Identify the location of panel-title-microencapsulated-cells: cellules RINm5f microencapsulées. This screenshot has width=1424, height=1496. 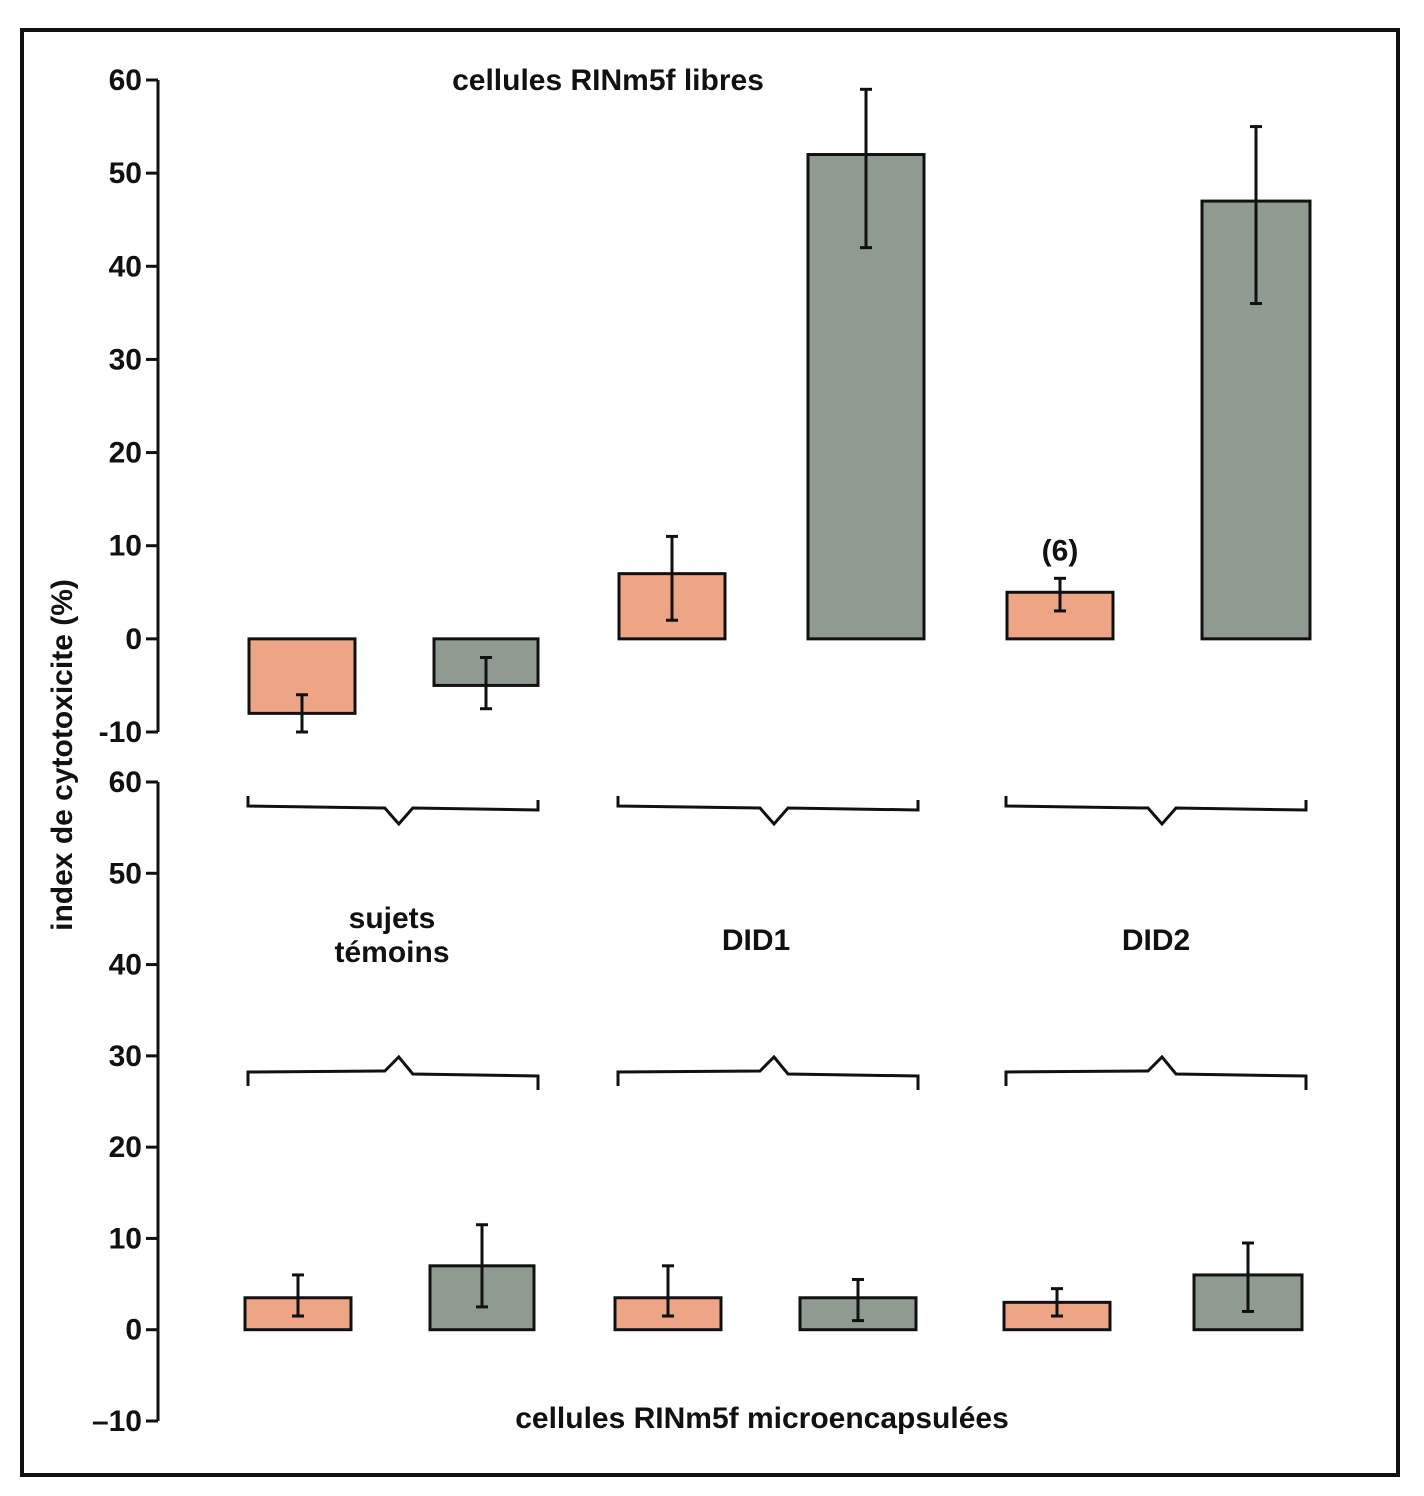
(762, 1418).